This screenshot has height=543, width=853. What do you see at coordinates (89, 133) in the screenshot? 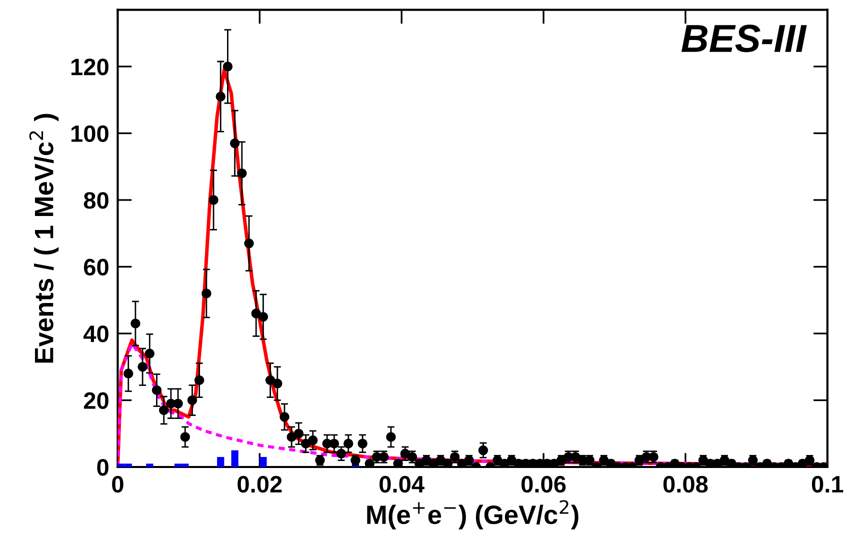
I see `y-tick-label: 100` at bounding box center [89, 133].